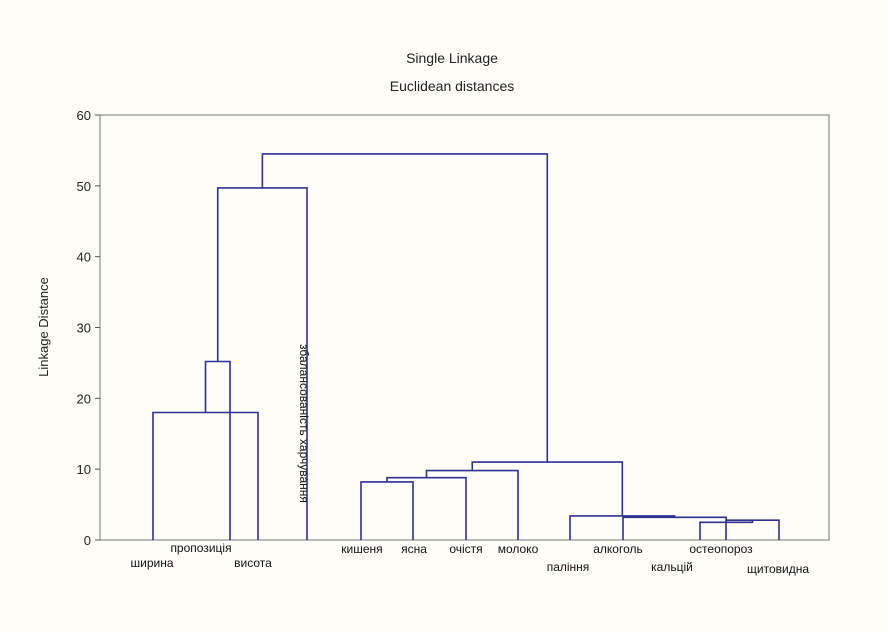 The height and width of the screenshot is (631, 889). What do you see at coordinates (452, 86) in the screenshot?
I see `chart-subtitle: Euclidean distances` at bounding box center [452, 86].